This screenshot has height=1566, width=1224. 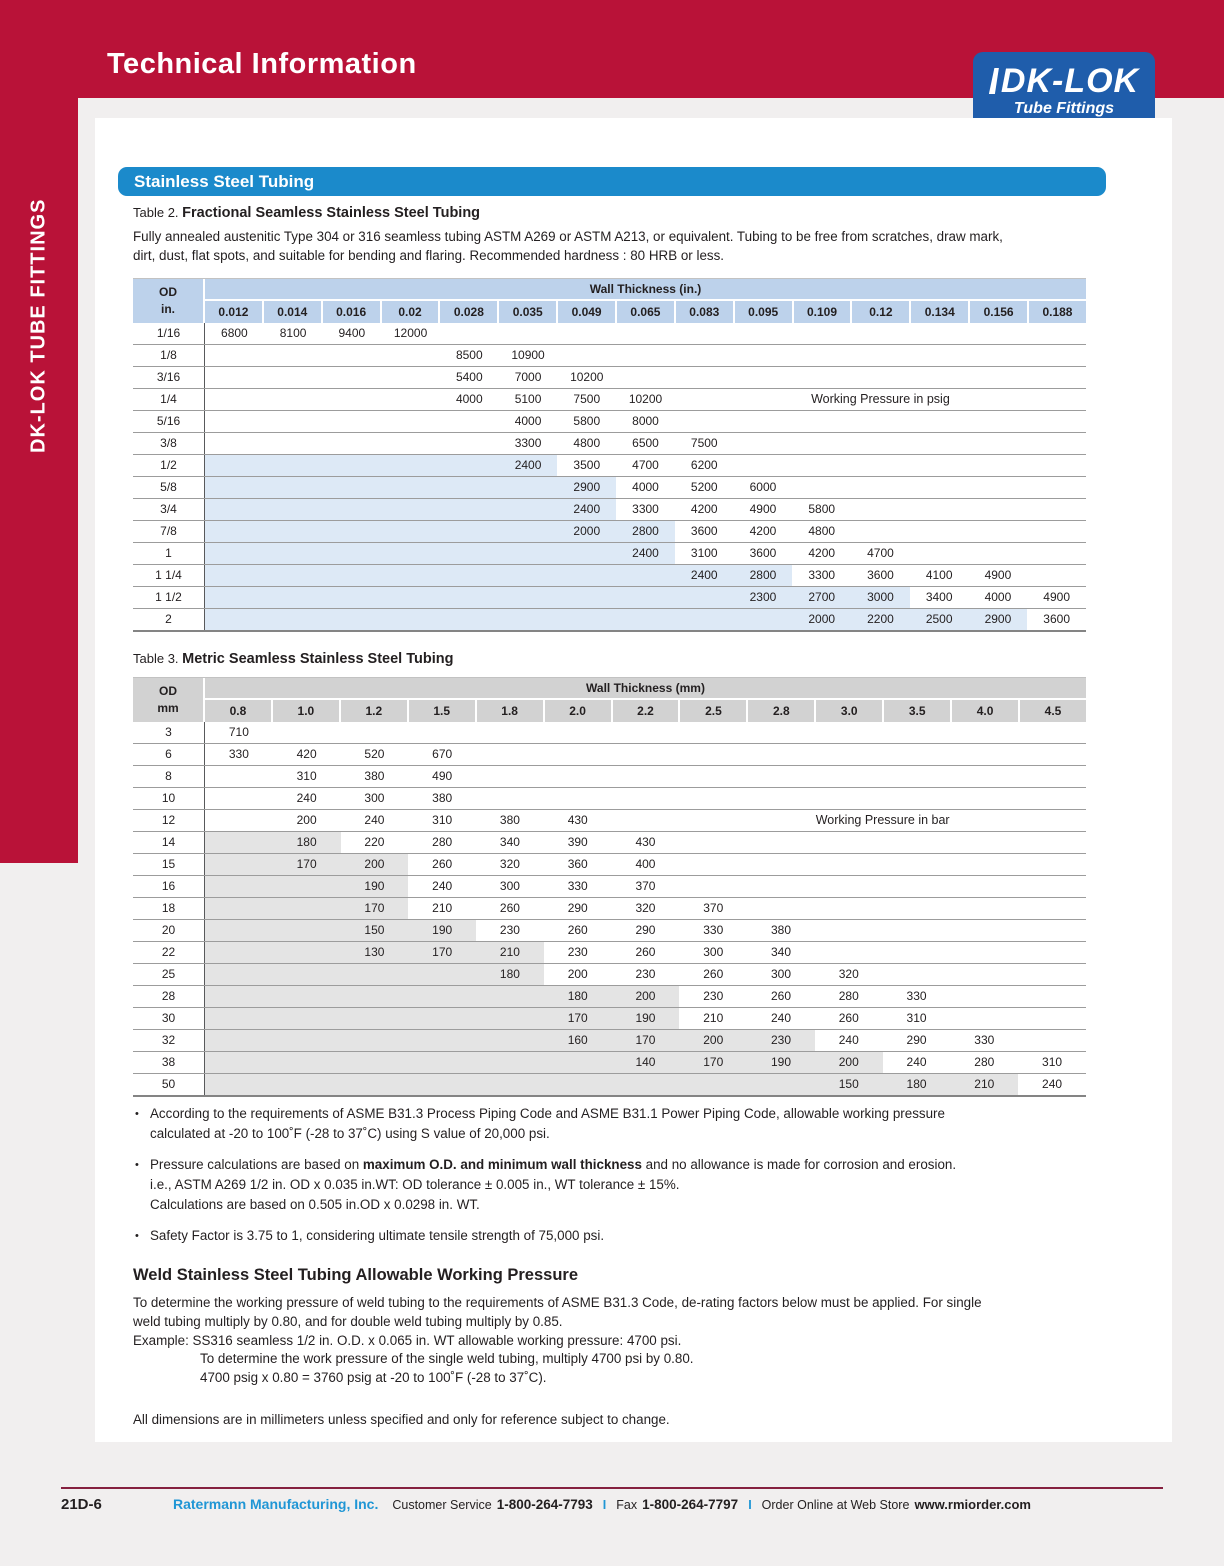 I want to click on pressure-cell: 2000, so click(x=822, y=619).